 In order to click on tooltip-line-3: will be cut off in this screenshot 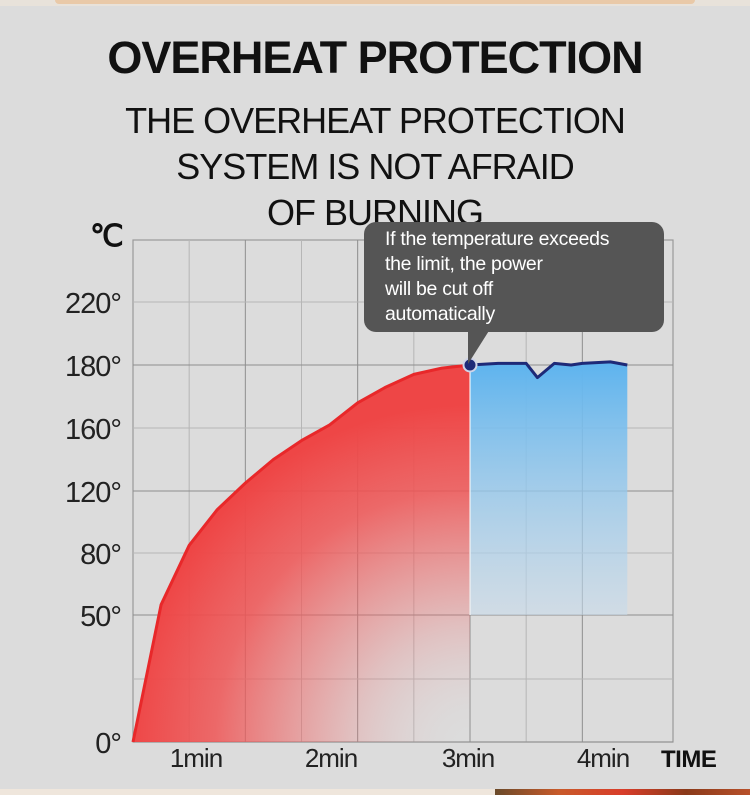, I will do `click(439, 289)`.